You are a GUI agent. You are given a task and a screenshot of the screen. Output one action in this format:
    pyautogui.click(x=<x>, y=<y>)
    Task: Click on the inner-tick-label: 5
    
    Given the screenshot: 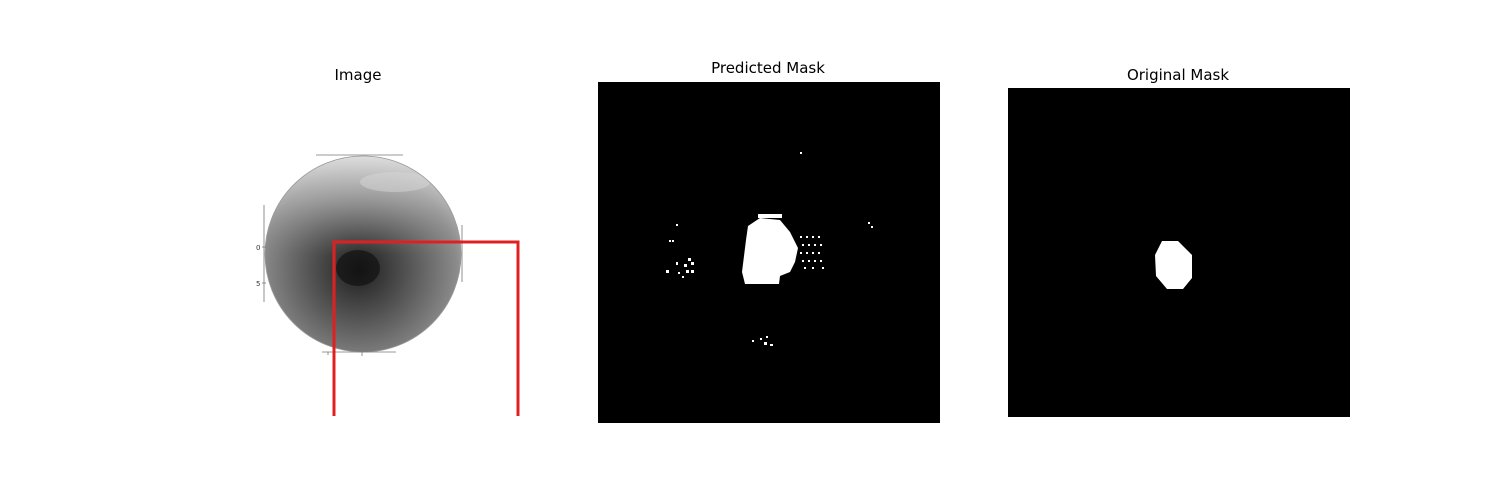 What is the action you would take?
    pyautogui.click(x=258, y=284)
    